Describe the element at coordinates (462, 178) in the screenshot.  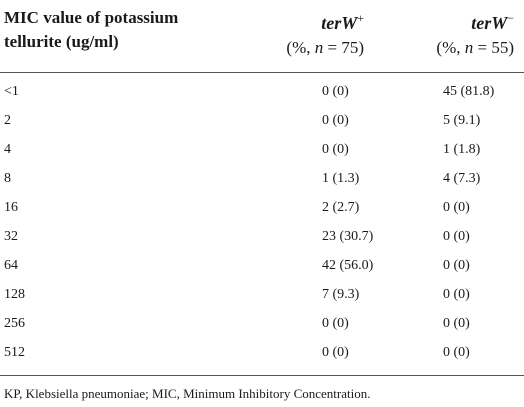
I see `terw-negative-cell: 4 (7.3)` at that location.